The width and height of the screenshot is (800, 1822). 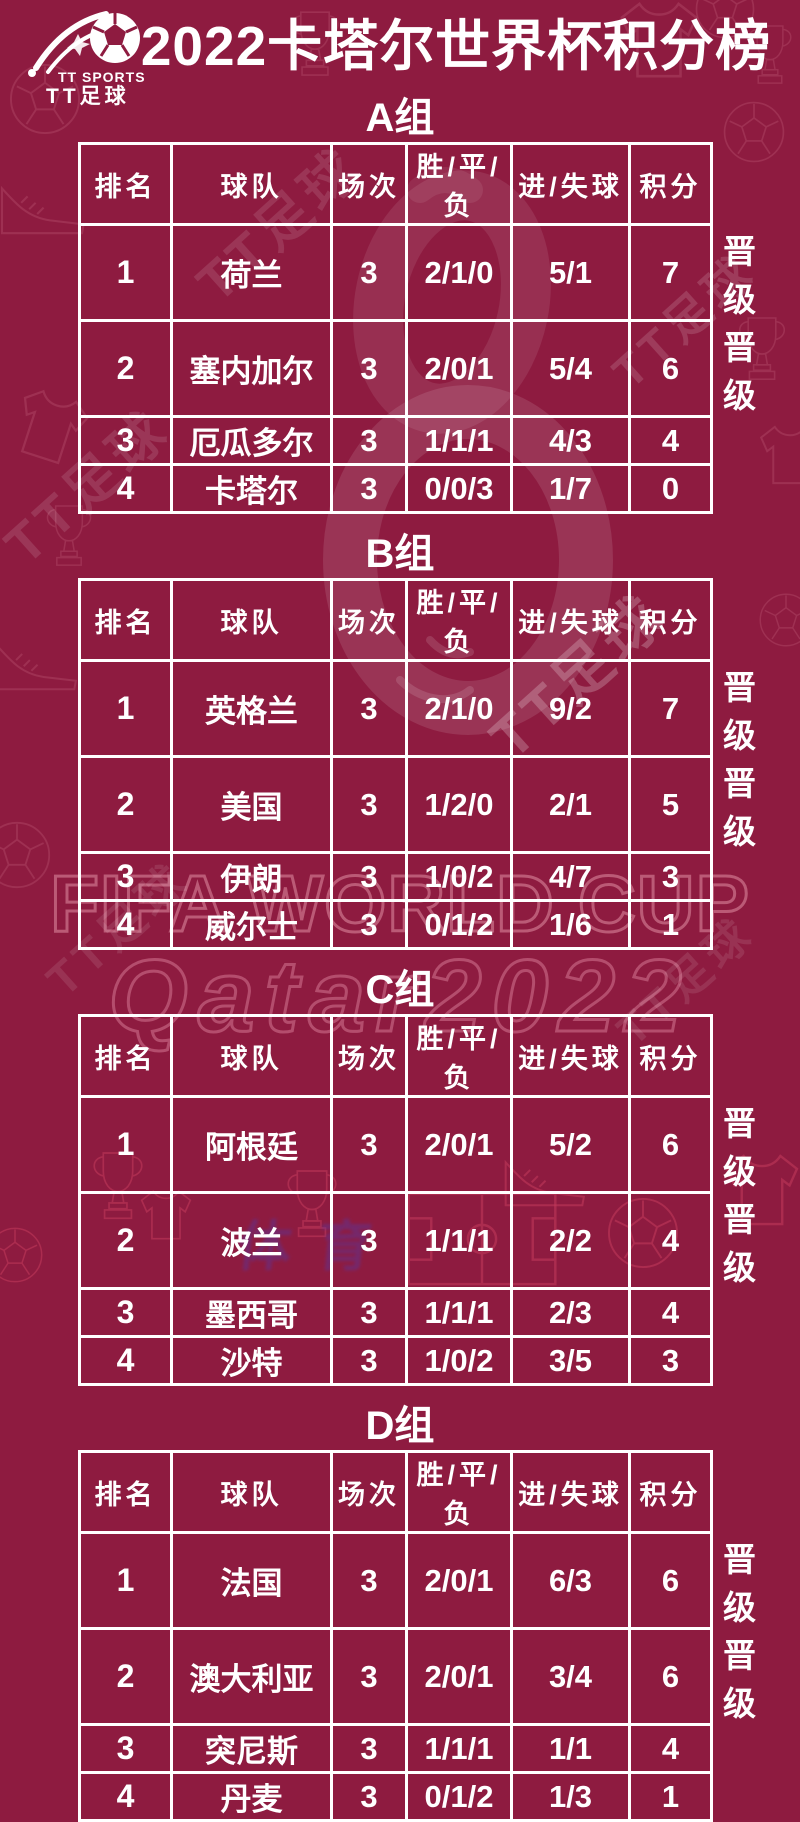 What do you see at coordinates (570, 1360) in the screenshot?
I see `goals-cell: 3/5` at bounding box center [570, 1360].